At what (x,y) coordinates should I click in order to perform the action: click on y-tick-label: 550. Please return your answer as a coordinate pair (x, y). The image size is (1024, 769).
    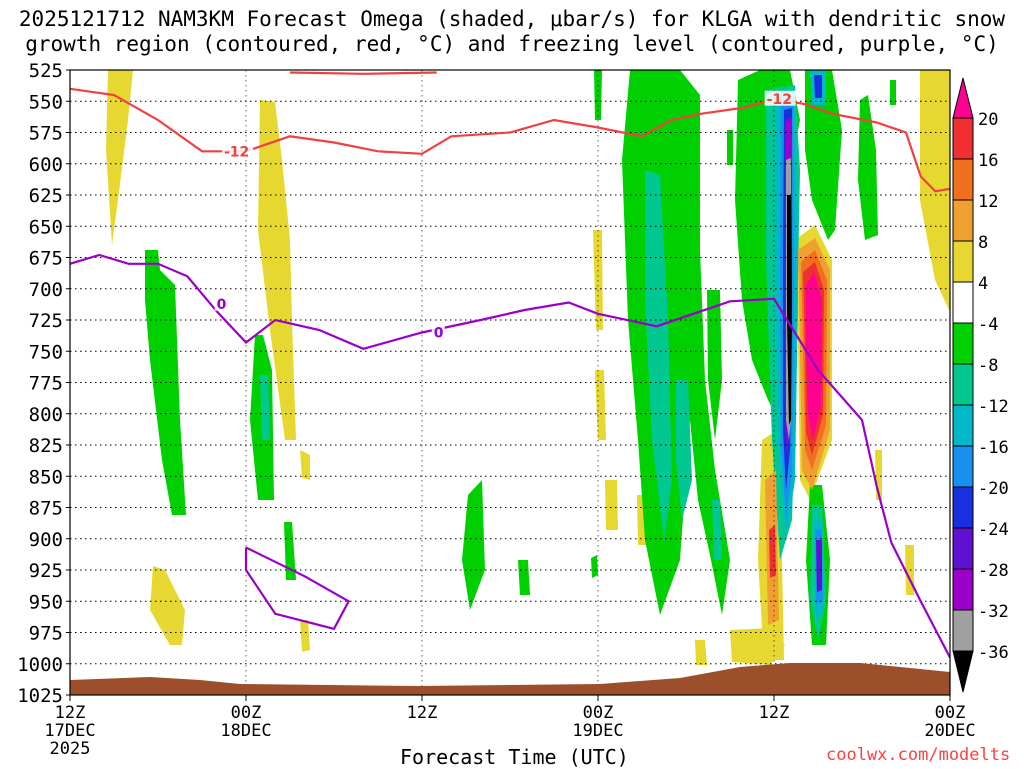
    Looking at the image, I should click on (46, 102).